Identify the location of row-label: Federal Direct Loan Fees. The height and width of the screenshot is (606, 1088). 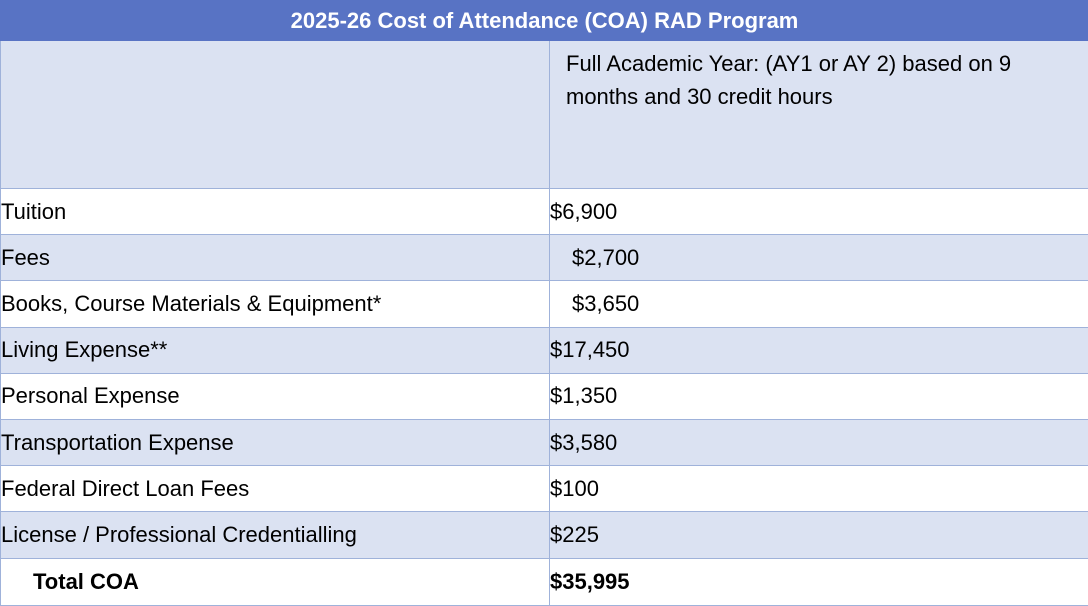
(275, 489).